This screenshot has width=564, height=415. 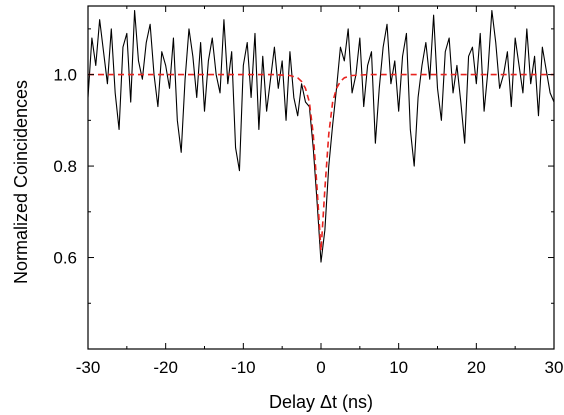 What do you see at coordinates (65, 75) in the screenshot?
I see `y-tick-label: 1.0` at bounding box center [65, 75].